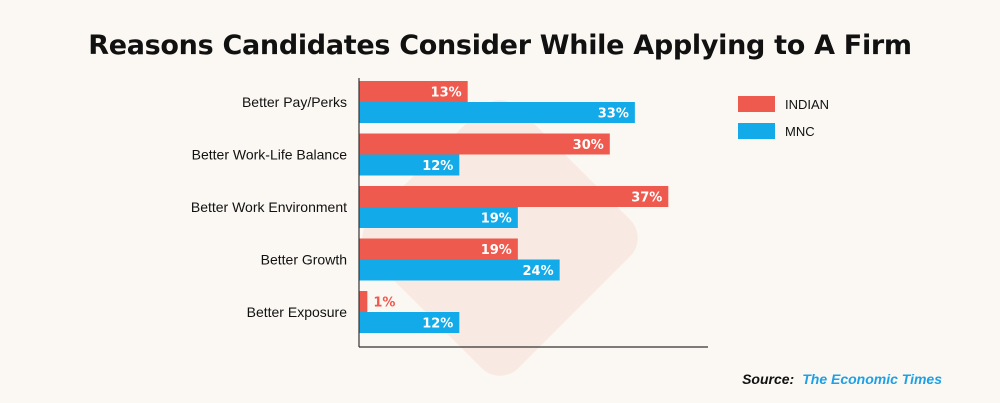 This screenshot has width=1000, height=403. What do you see at coordinates (768, 379) in the screenshot?
I see `source-label: Source:` at bounding box center [768, 379].